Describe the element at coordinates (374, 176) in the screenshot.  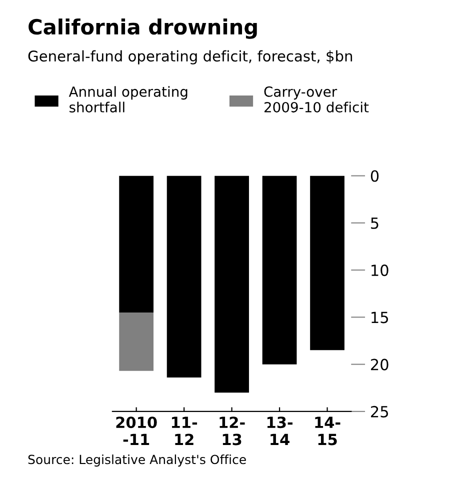
I see `y-tick-label: 0` at that location.